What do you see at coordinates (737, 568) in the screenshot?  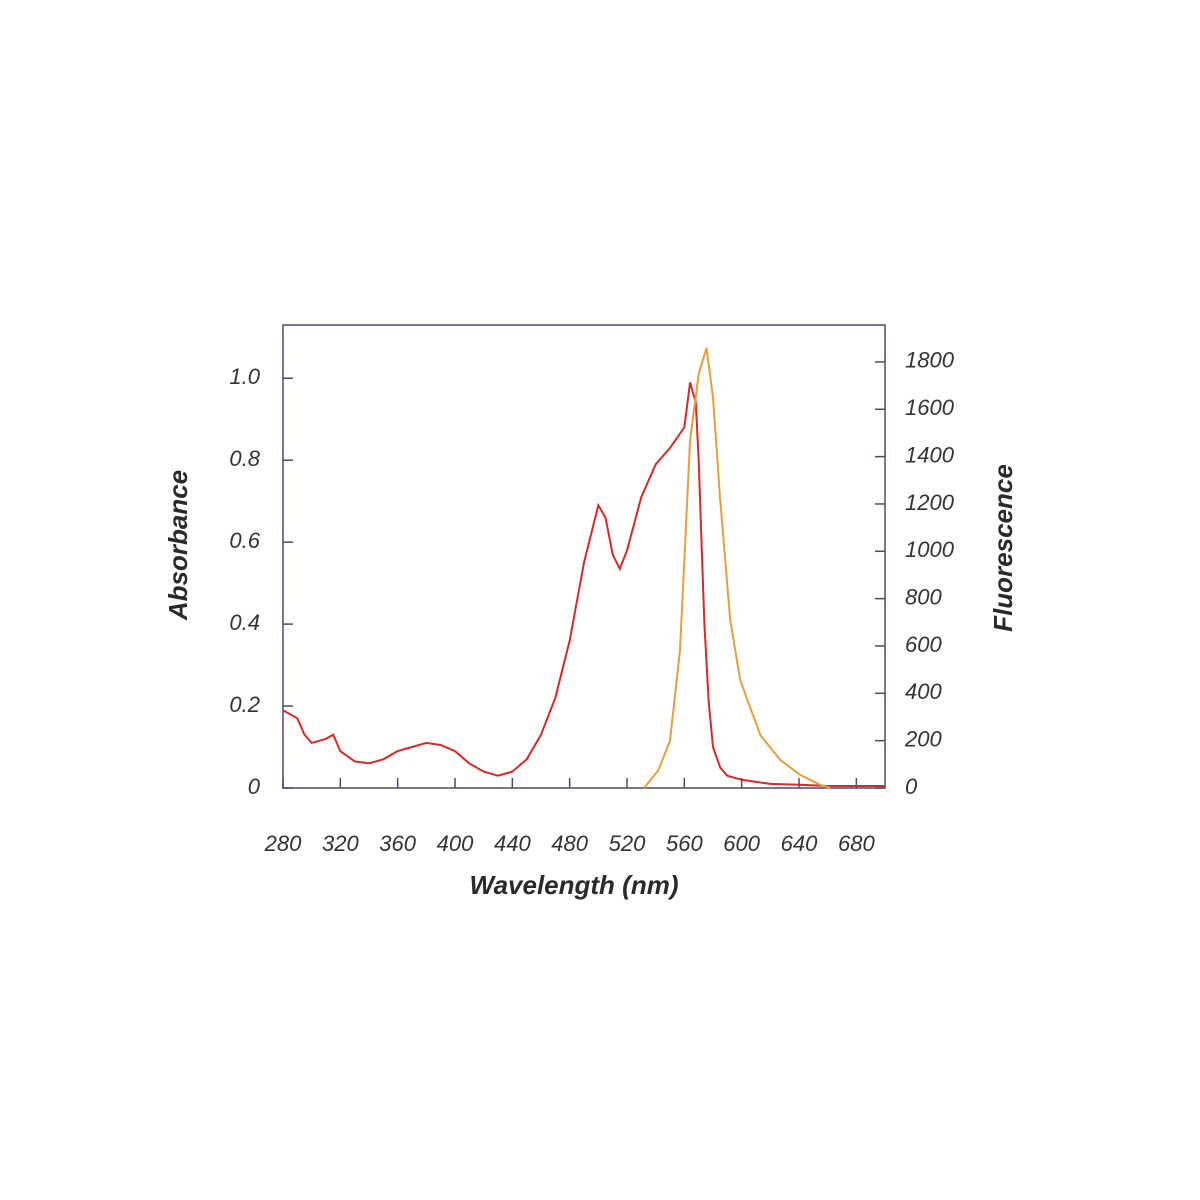 I see `series-line` at bounding box center [737, 568].